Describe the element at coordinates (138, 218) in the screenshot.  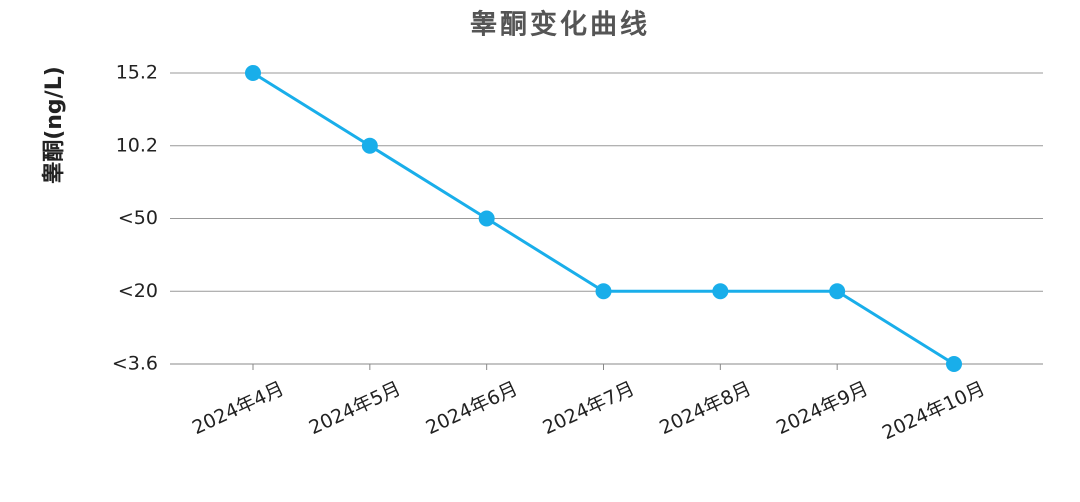
I see `y-tick-label: <50` at that location.